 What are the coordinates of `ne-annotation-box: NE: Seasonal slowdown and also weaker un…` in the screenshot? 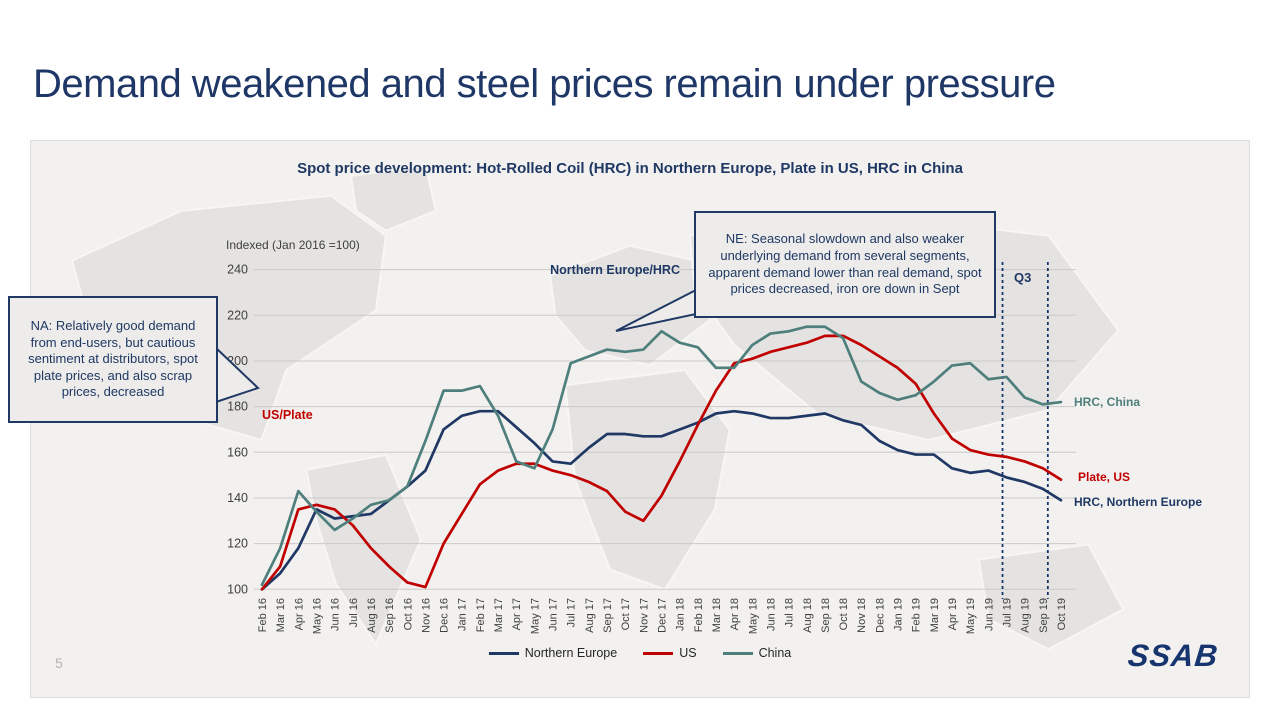 It's located at (845, 264).